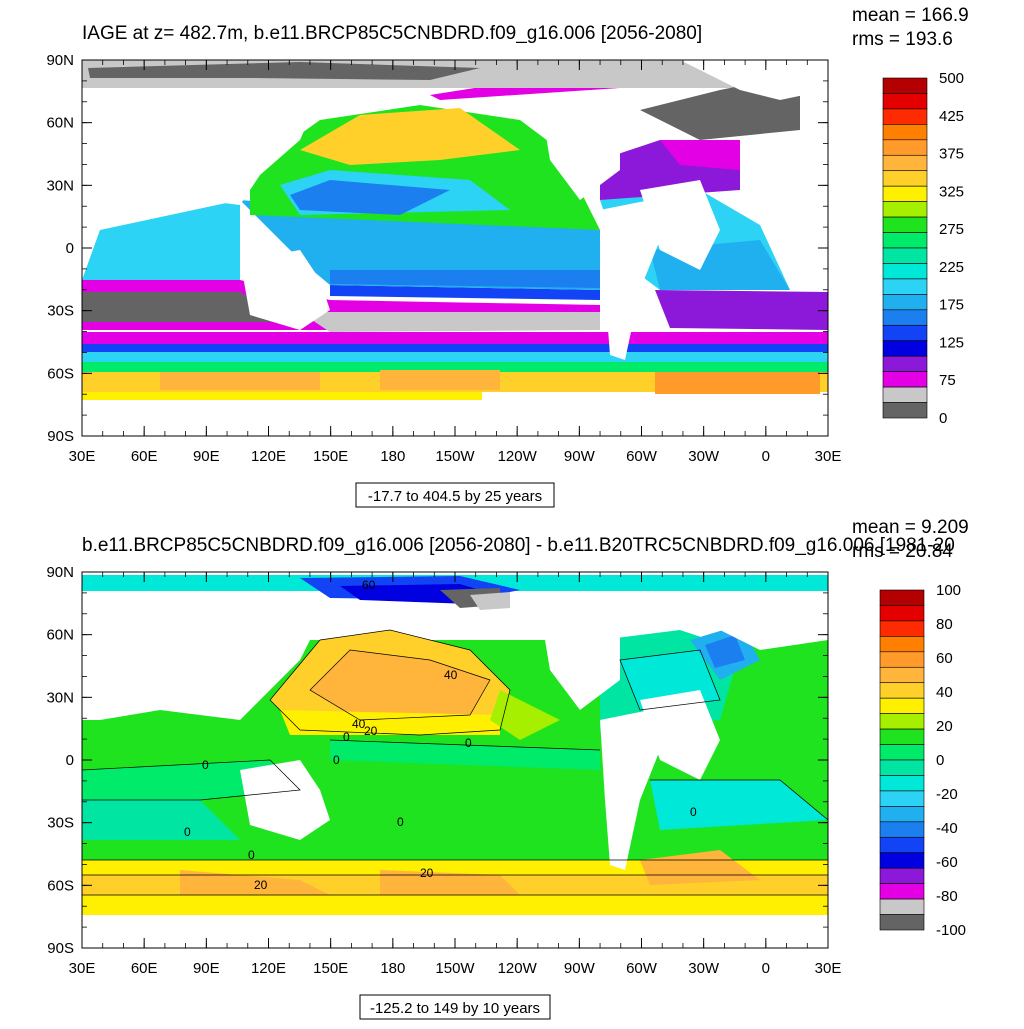 This screenshot has height=1029, width=1024. I want to click on lon-tick-label: 120W, so click(518, 456).